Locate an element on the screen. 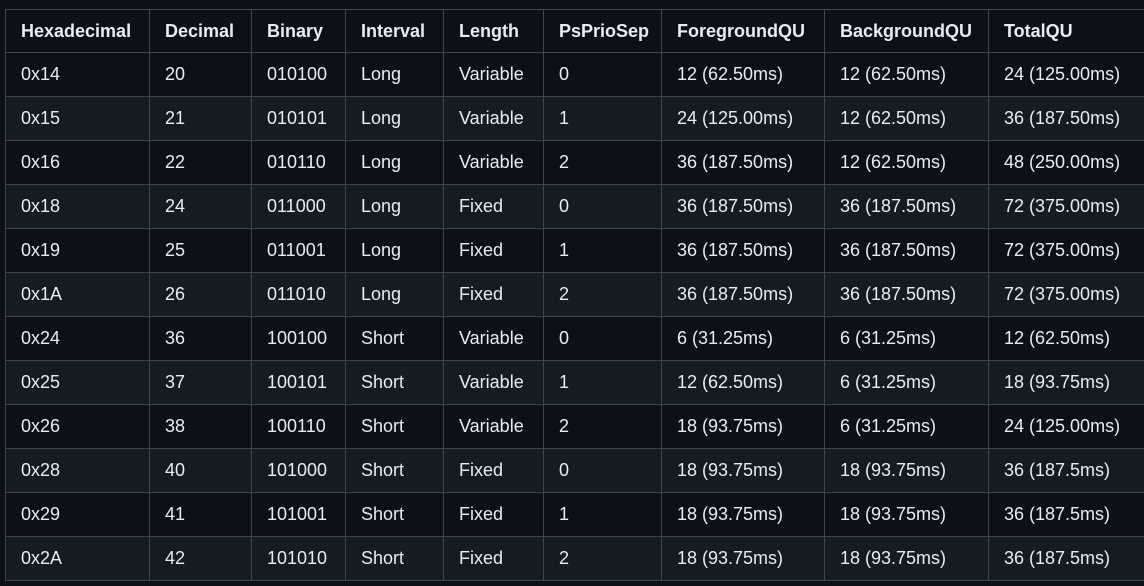 The height and width of the screenshot is (586, 1144). cell-total-qu: 36 (187.50ms) is located at coordinates (1066, 118).